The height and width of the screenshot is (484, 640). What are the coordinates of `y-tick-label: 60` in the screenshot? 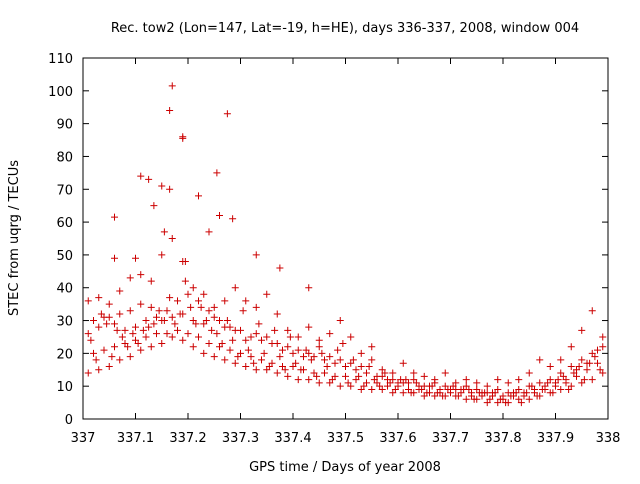 It's located at (64, 223).